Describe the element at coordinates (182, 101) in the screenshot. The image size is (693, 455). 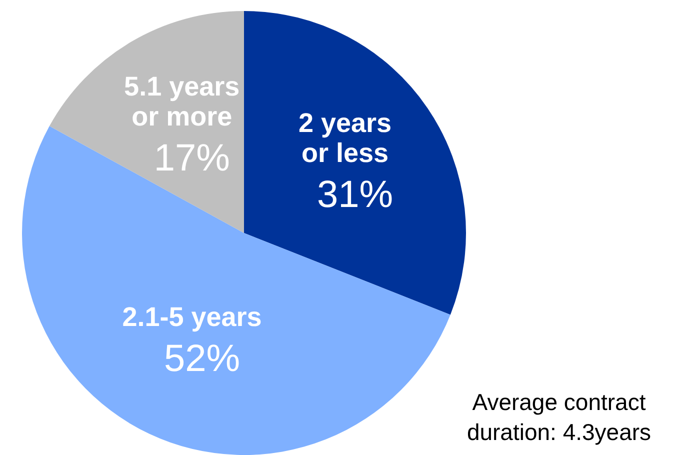
I see `slice-label: 5.1 years or more` at that location.